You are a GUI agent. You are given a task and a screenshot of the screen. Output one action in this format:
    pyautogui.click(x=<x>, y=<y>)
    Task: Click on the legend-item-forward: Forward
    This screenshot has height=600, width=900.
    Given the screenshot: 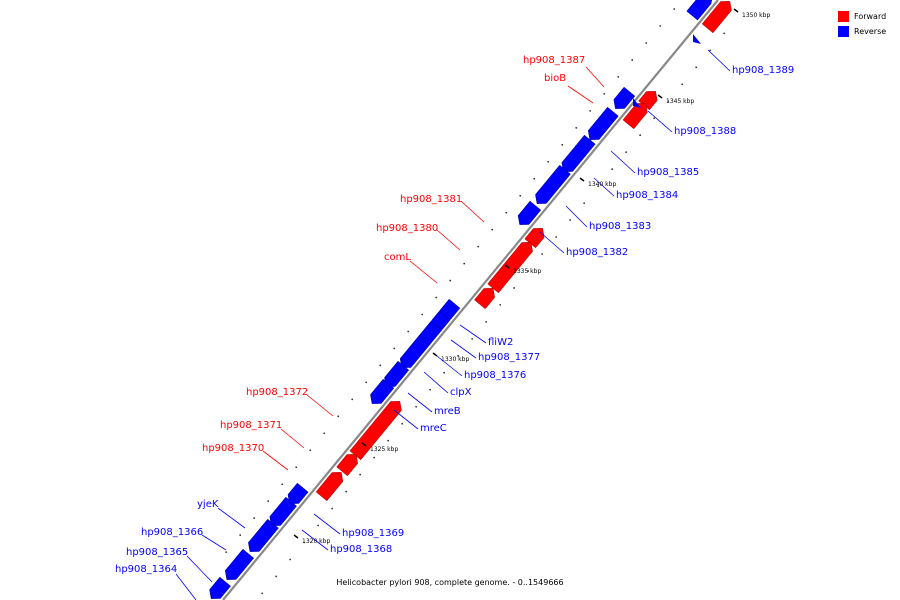 What is the action you would take?
    pyautogui.click(x=862, y=16)
    